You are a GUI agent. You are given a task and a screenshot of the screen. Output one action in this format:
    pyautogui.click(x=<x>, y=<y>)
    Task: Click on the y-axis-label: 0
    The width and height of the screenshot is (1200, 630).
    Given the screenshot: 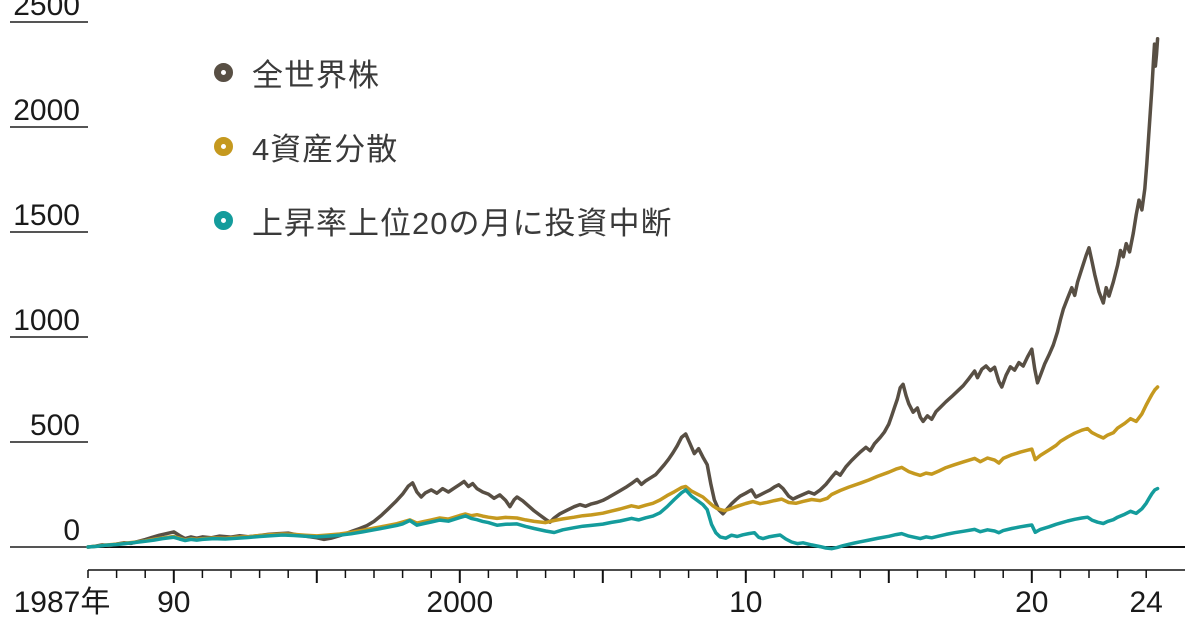 What is the action you would take?
    pyautogui.click(x=71, y=530)
    